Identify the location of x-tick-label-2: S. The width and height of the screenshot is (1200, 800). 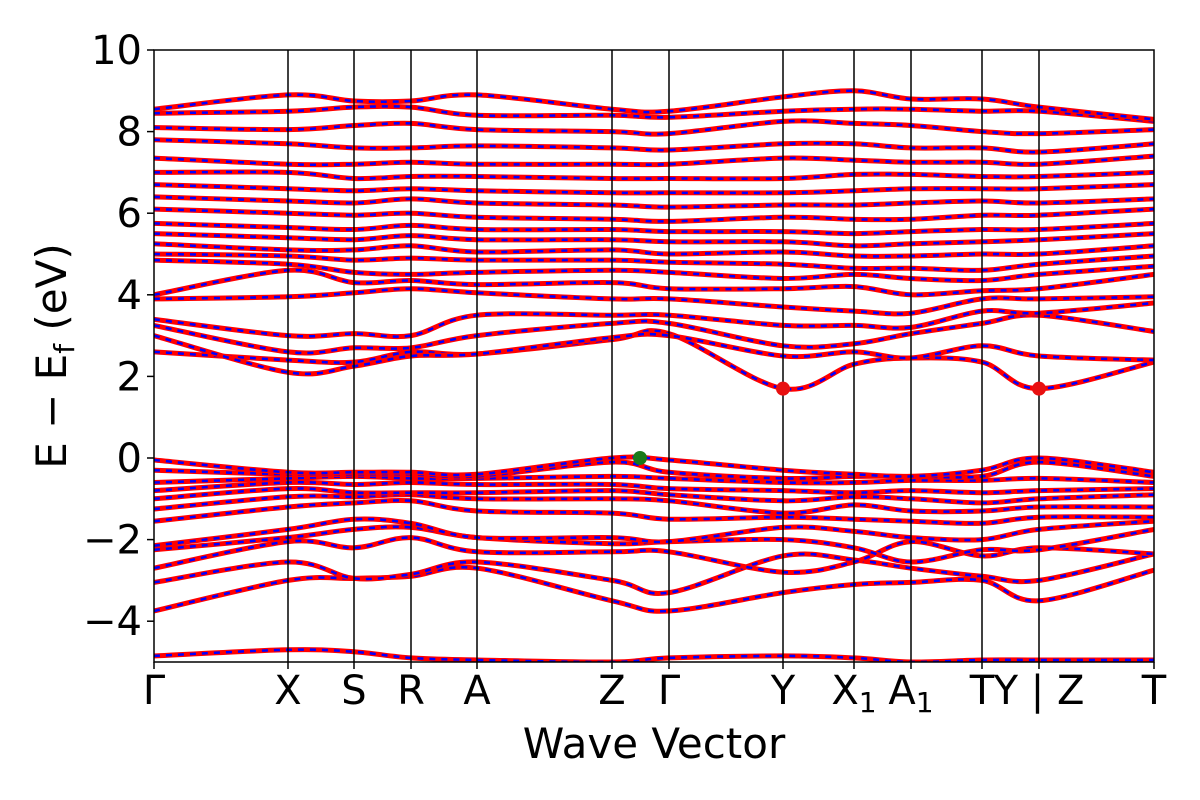
(353, 691).